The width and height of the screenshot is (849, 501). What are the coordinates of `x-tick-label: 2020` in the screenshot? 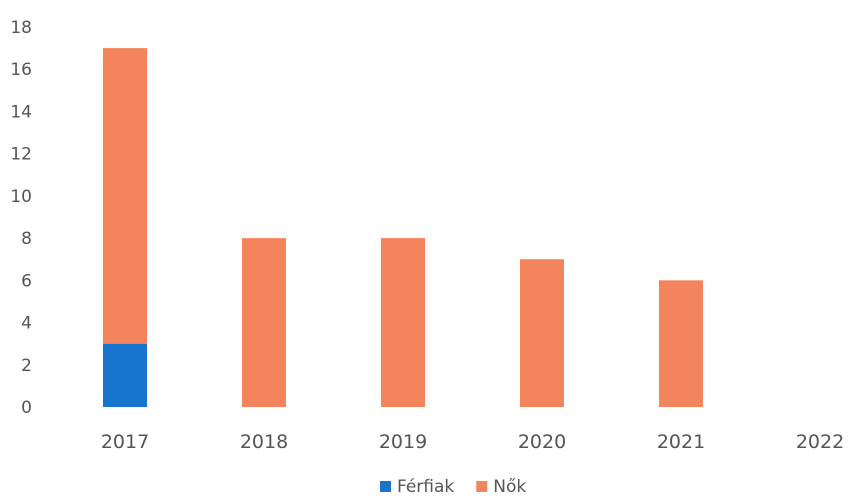 It's located at (542, 442).